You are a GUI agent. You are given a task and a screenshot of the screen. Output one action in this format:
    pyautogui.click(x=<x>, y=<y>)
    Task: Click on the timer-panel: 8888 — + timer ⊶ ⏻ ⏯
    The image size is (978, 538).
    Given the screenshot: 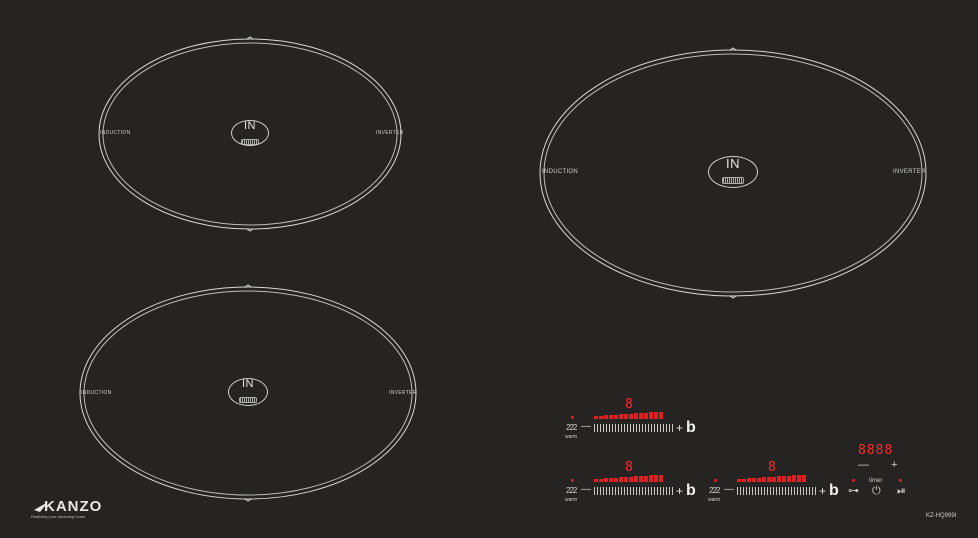 What is the action you would take?
    pyautogui.click(x=880, y=470)
    